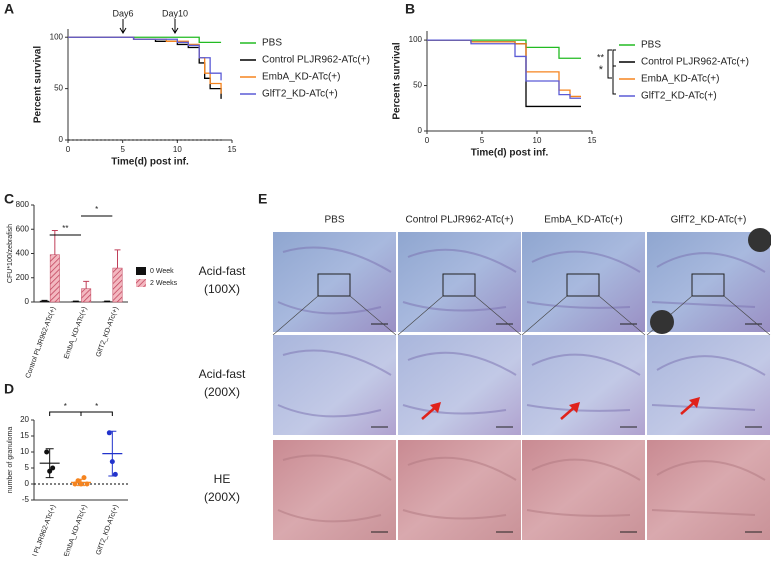 The height and width of the screenshot is (561, 771). What do you see at coordinates (24, 451) in the screenshot?
I see `y-tick-label: 10` at bounding box center [24, 451].